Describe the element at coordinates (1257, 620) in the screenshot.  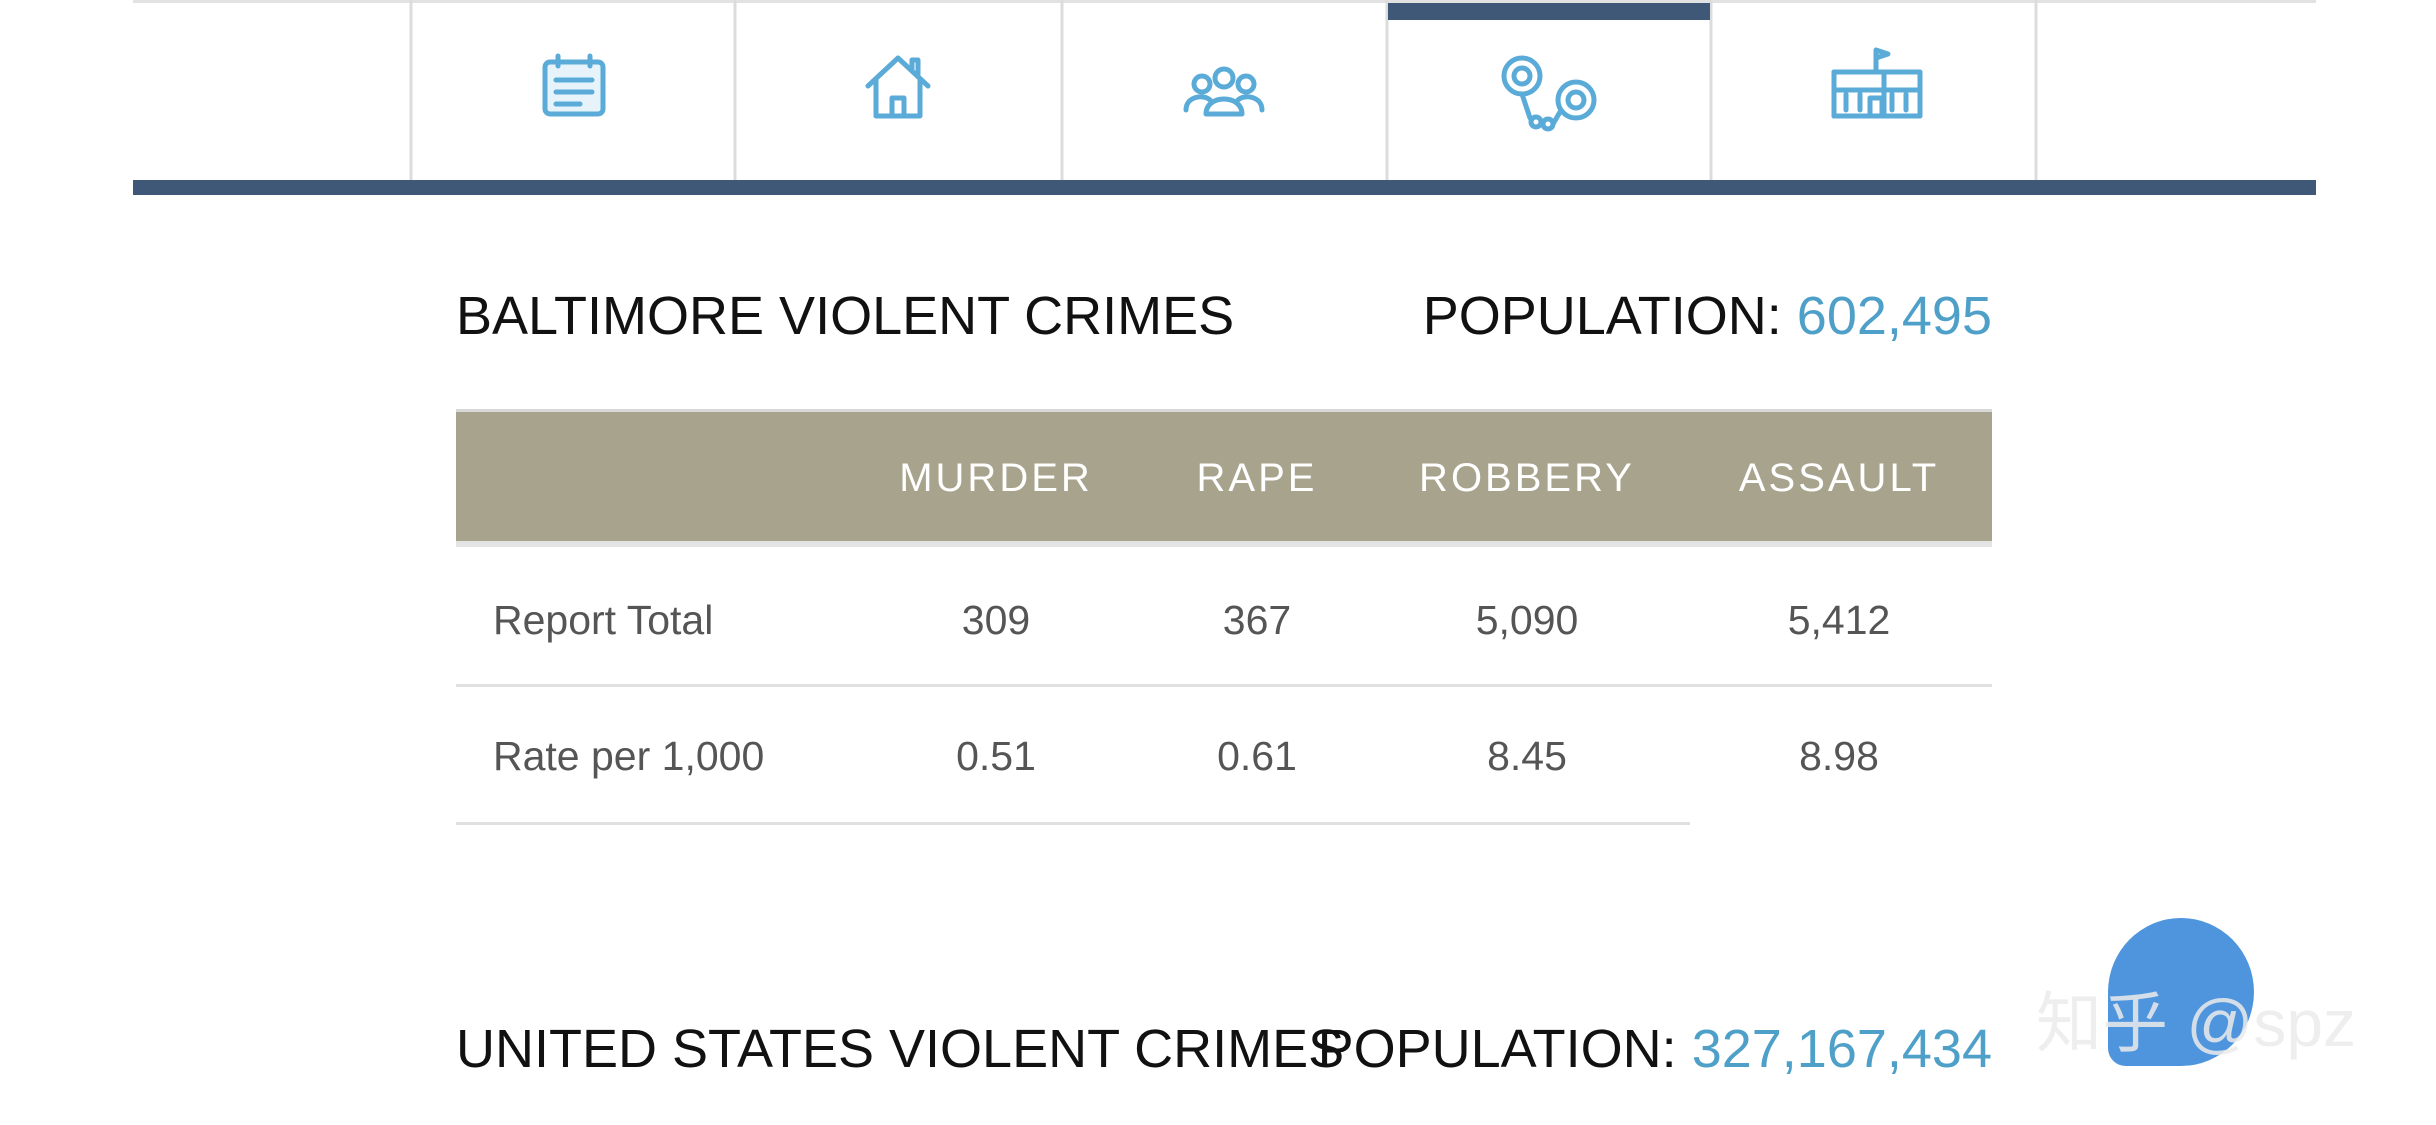
I see `table-cell: 367` at that location.